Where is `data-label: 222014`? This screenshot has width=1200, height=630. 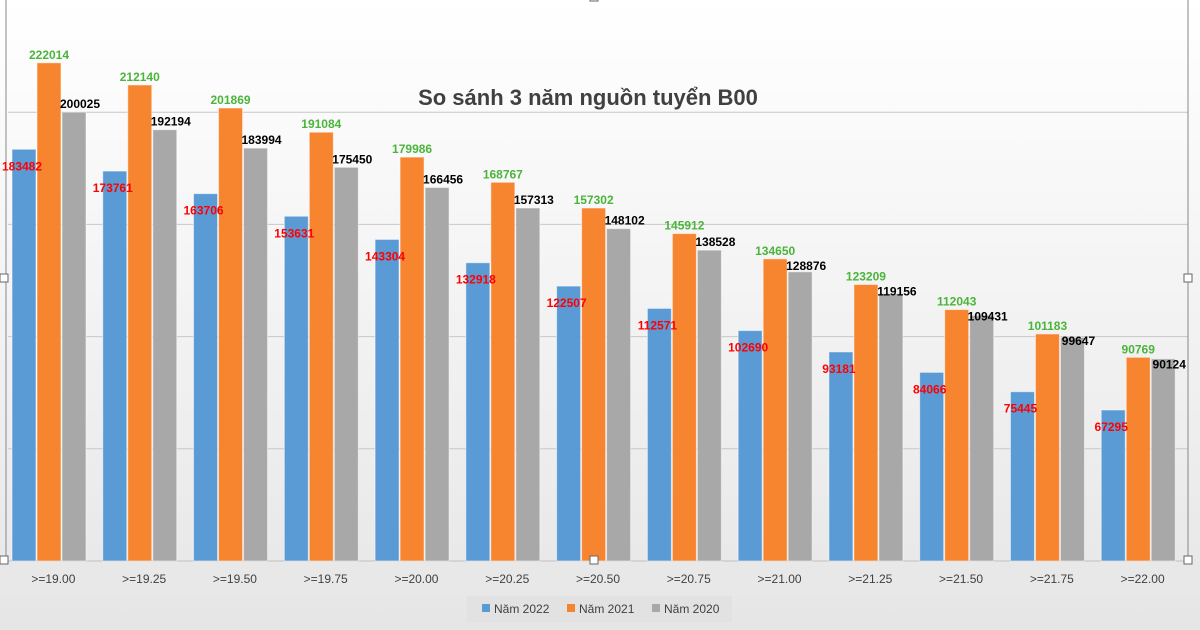
data-label: 222014 is located at coordinates (49, 55).